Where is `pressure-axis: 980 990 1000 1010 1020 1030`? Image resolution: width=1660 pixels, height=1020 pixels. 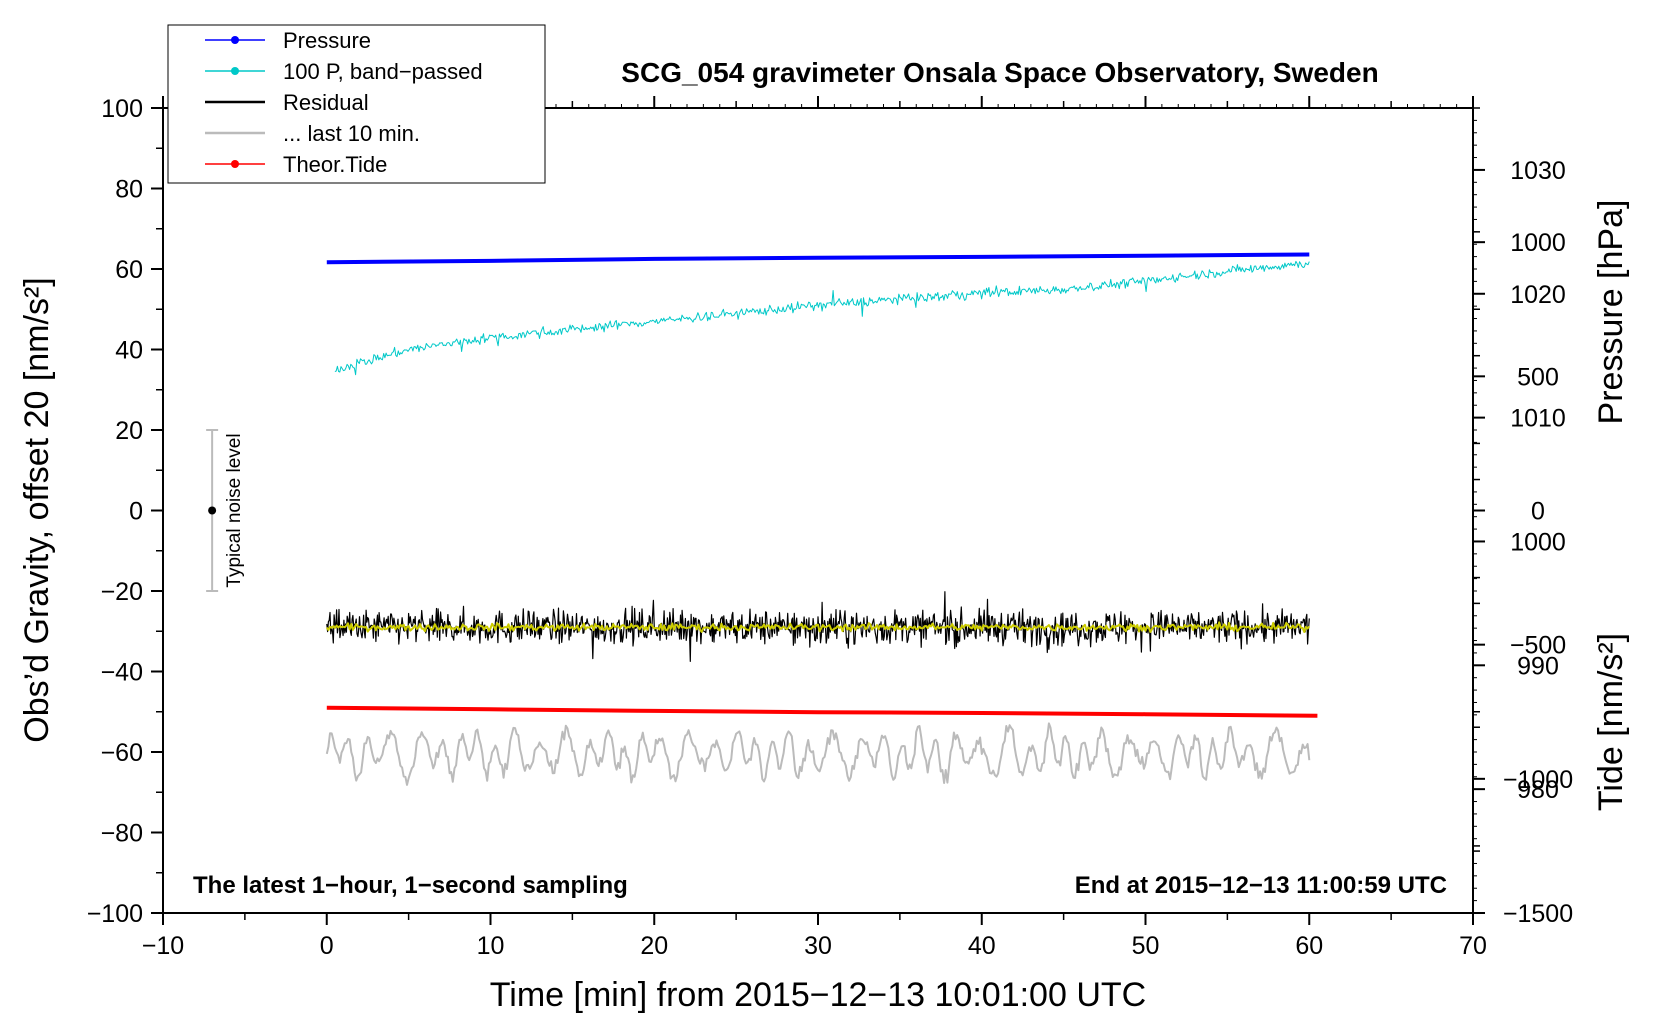 pressure-axis: 980 990 1000 1010 1020 1030 is located at coordinates (1519, 504).